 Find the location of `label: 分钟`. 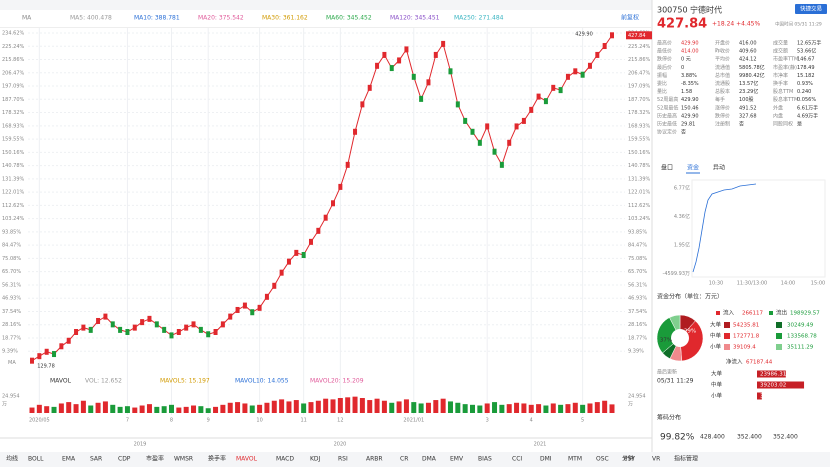

label: 分钟 is located at coordinates (628, 459).